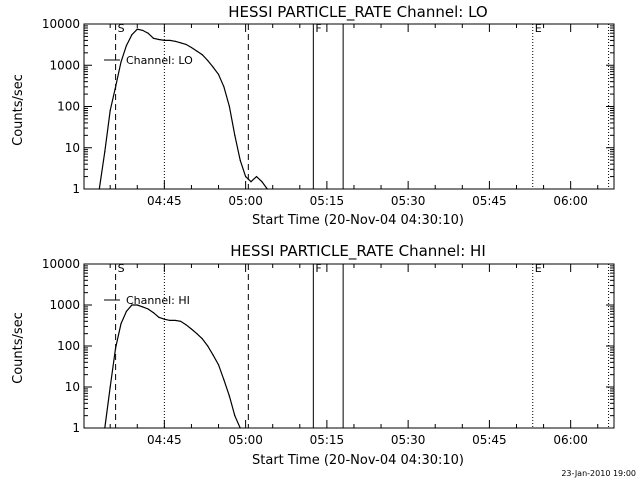  Describe the element at coordinates (358, 251) in the screenshot. I see `chart-title: HESSI PARTICLE_RATE Channel: HI` at that location.